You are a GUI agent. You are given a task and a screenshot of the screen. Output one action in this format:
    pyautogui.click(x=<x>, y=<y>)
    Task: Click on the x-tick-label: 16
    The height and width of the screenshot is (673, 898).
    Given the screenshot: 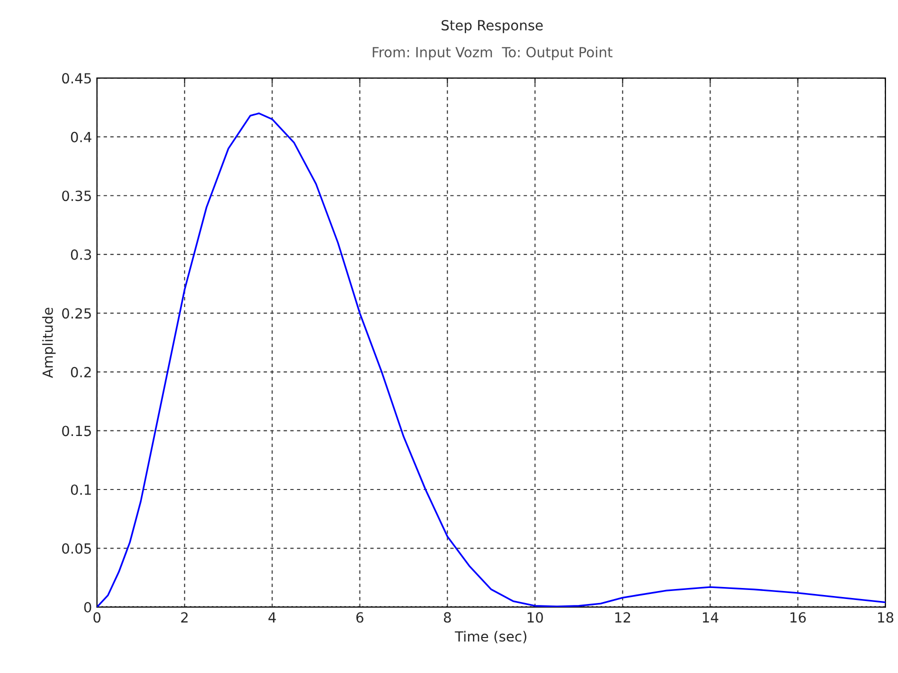 What is the action you would take?
    pyautogui.click(x=798, y=617)
    